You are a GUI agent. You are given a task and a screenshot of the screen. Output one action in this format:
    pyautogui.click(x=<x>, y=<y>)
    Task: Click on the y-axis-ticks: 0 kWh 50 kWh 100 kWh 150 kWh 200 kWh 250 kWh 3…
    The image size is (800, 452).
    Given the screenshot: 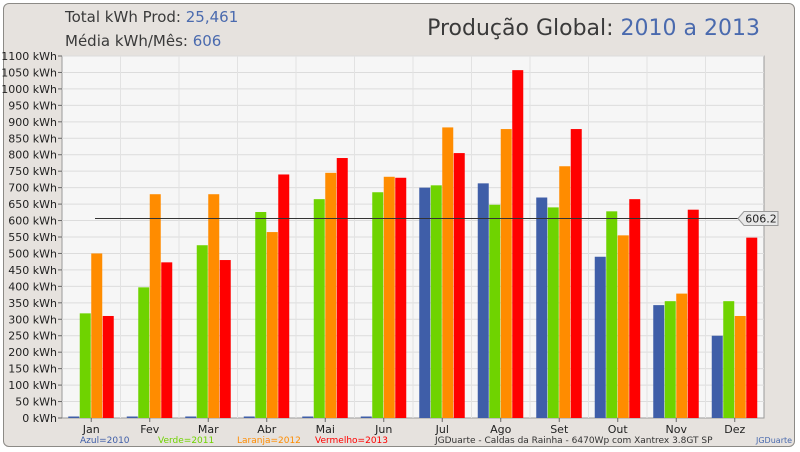 What is the action you would take?
    pyautogui.click(x=31, y=237)
    